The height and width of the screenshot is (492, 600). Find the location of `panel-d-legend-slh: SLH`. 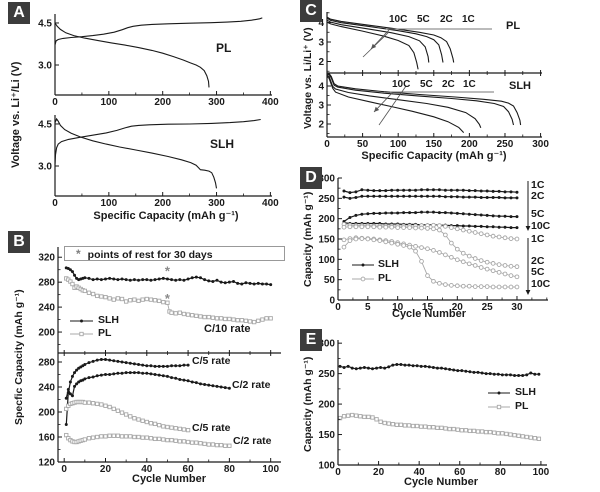

panel-d-legend-slh: SLH is located at coordinates (388, 264).